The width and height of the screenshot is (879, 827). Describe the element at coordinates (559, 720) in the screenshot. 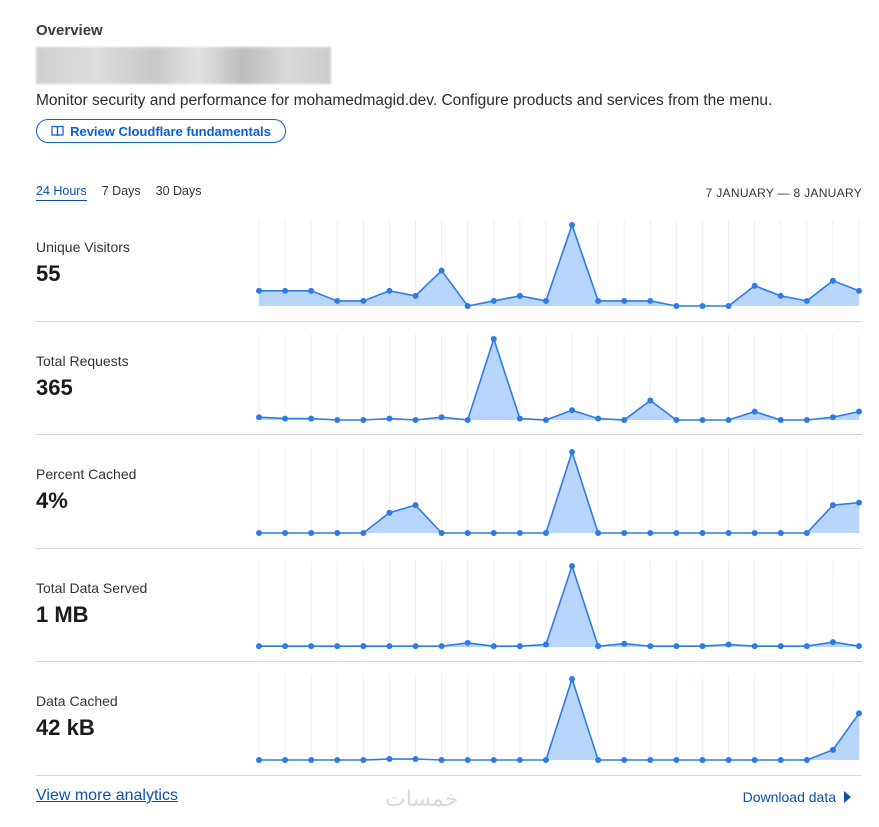

I see `data-cached-chart` at that location.